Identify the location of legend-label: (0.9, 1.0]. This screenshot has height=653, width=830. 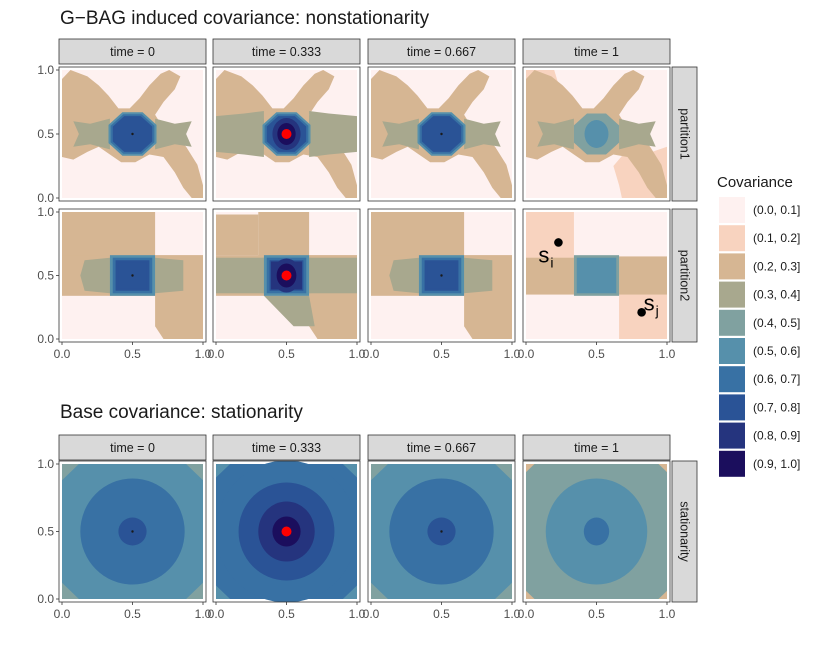
(776, 464).